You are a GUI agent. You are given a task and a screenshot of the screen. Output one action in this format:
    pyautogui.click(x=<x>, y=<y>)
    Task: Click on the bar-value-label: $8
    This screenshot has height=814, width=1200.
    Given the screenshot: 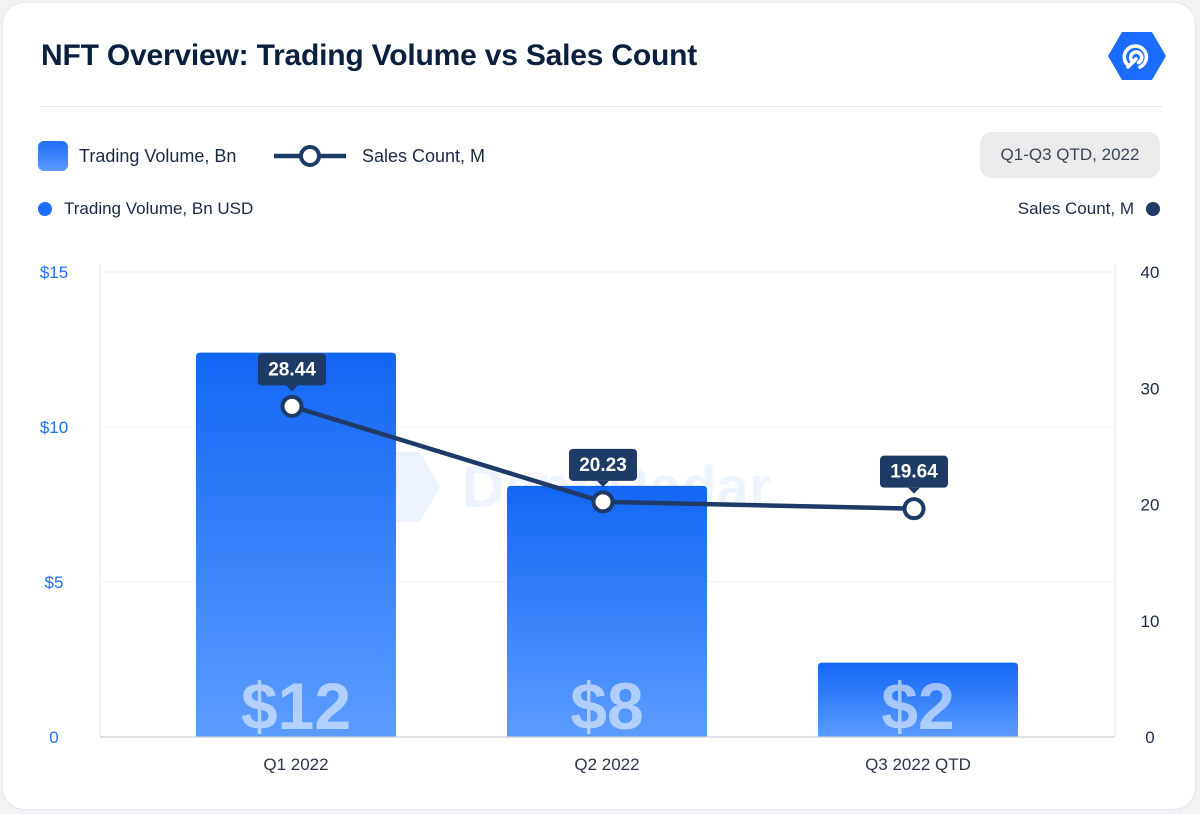 What is the action you would take?
    pyautogui.click(x=606, y=706)
    